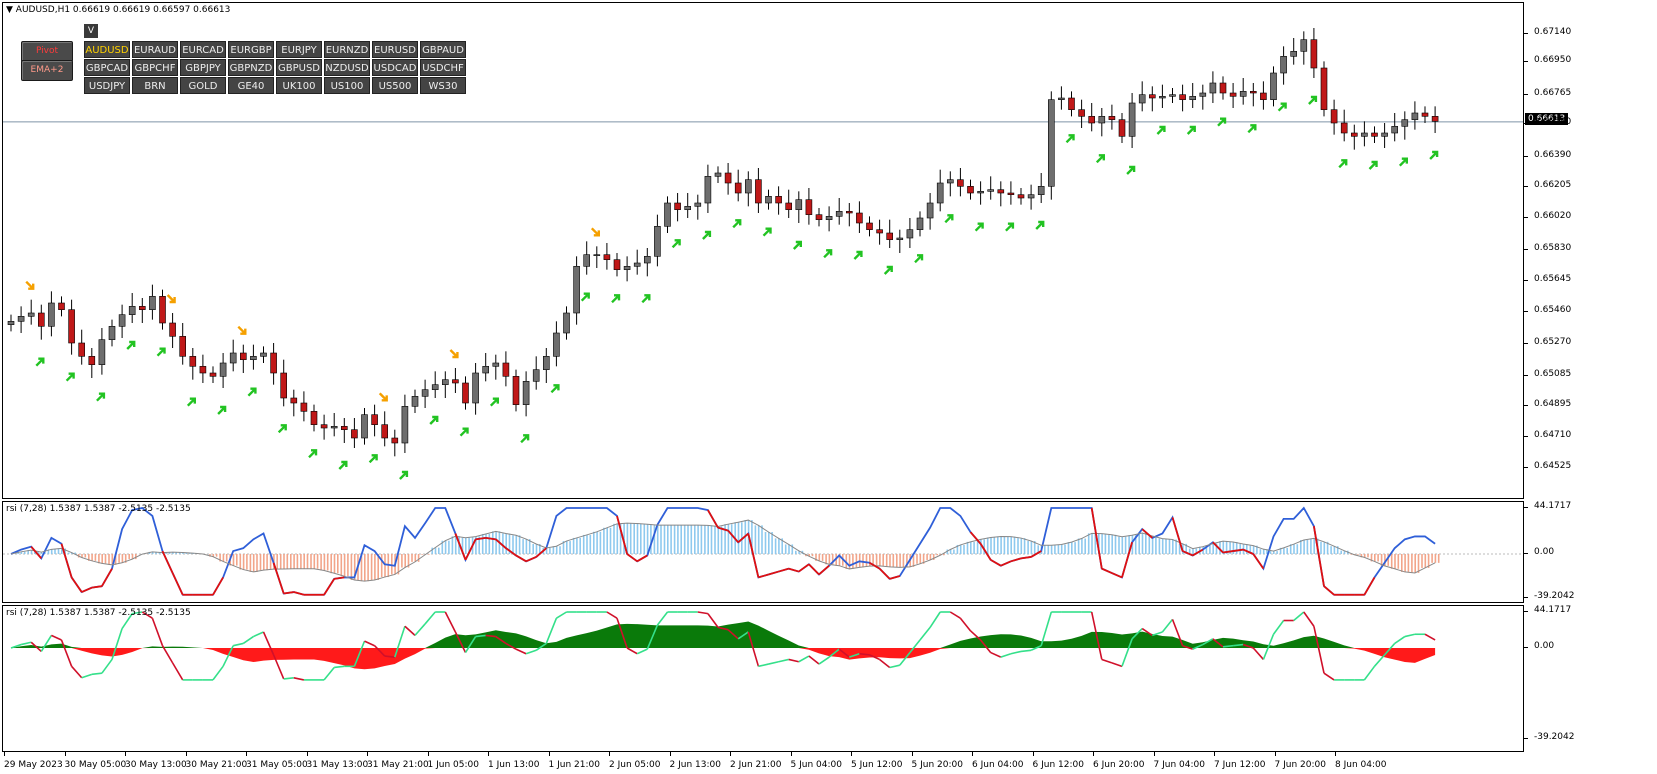 This screenshot has height=774, width=1657. Describe the element at coordinates (203, 67) in the screenshot. I see `symbol-button-gbpjpy: GBPJPY` at that location.